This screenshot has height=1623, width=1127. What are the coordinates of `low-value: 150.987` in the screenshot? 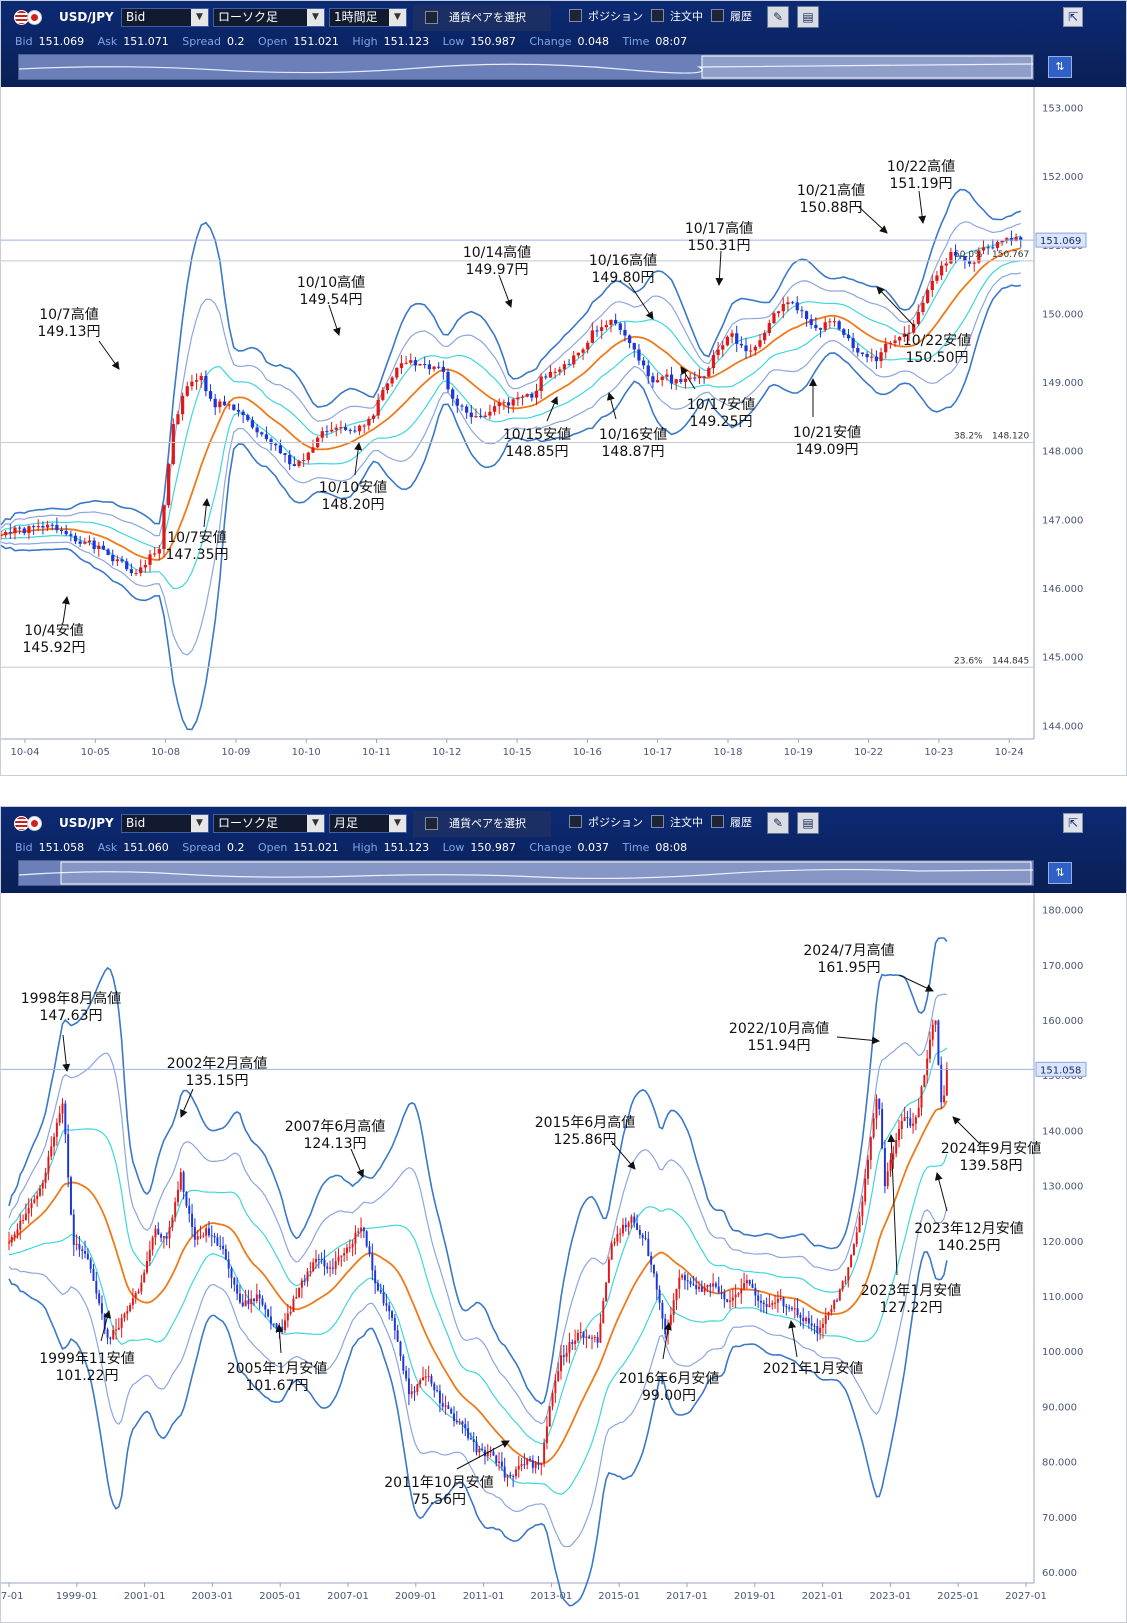 It's located at (493, 41).